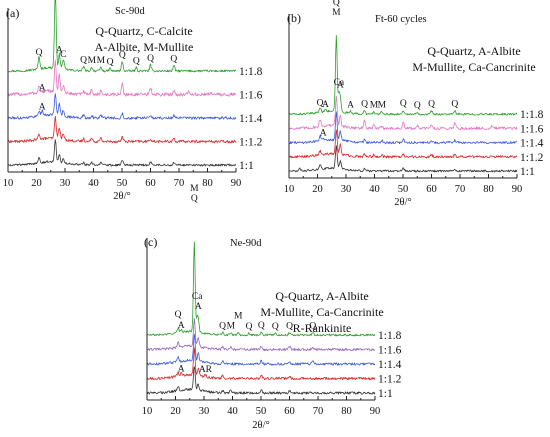  Describe the element at coordinates (175, 411) in the screenshot. I see `x-tick-label-c: 20` at that location.